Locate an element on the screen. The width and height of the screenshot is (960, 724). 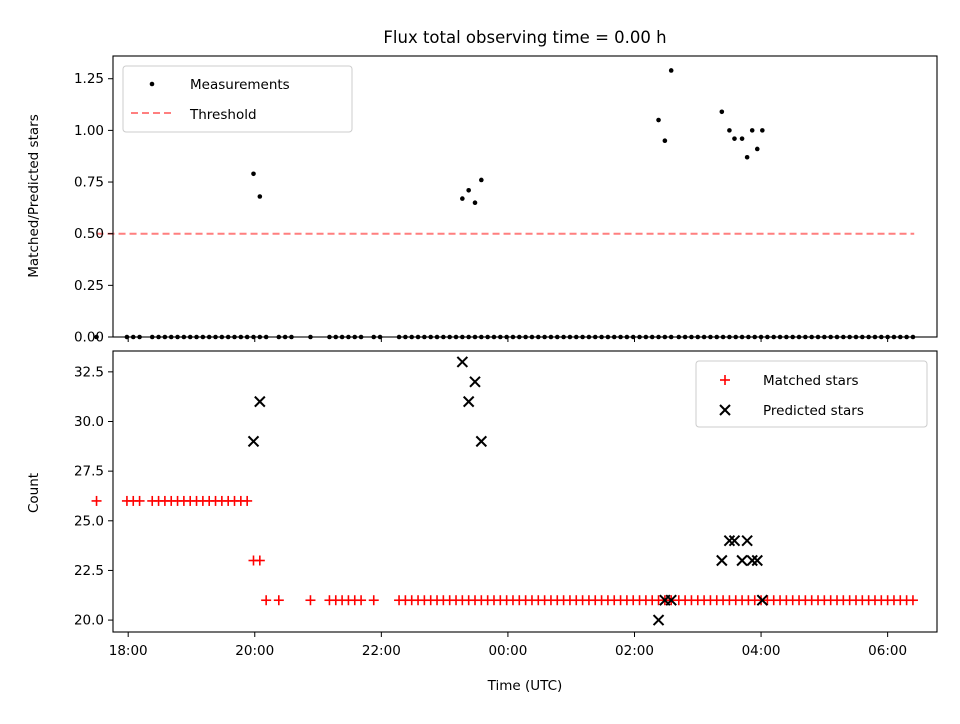
legend-predicted-label: Predicted stars is located at coordinates (813, 411).